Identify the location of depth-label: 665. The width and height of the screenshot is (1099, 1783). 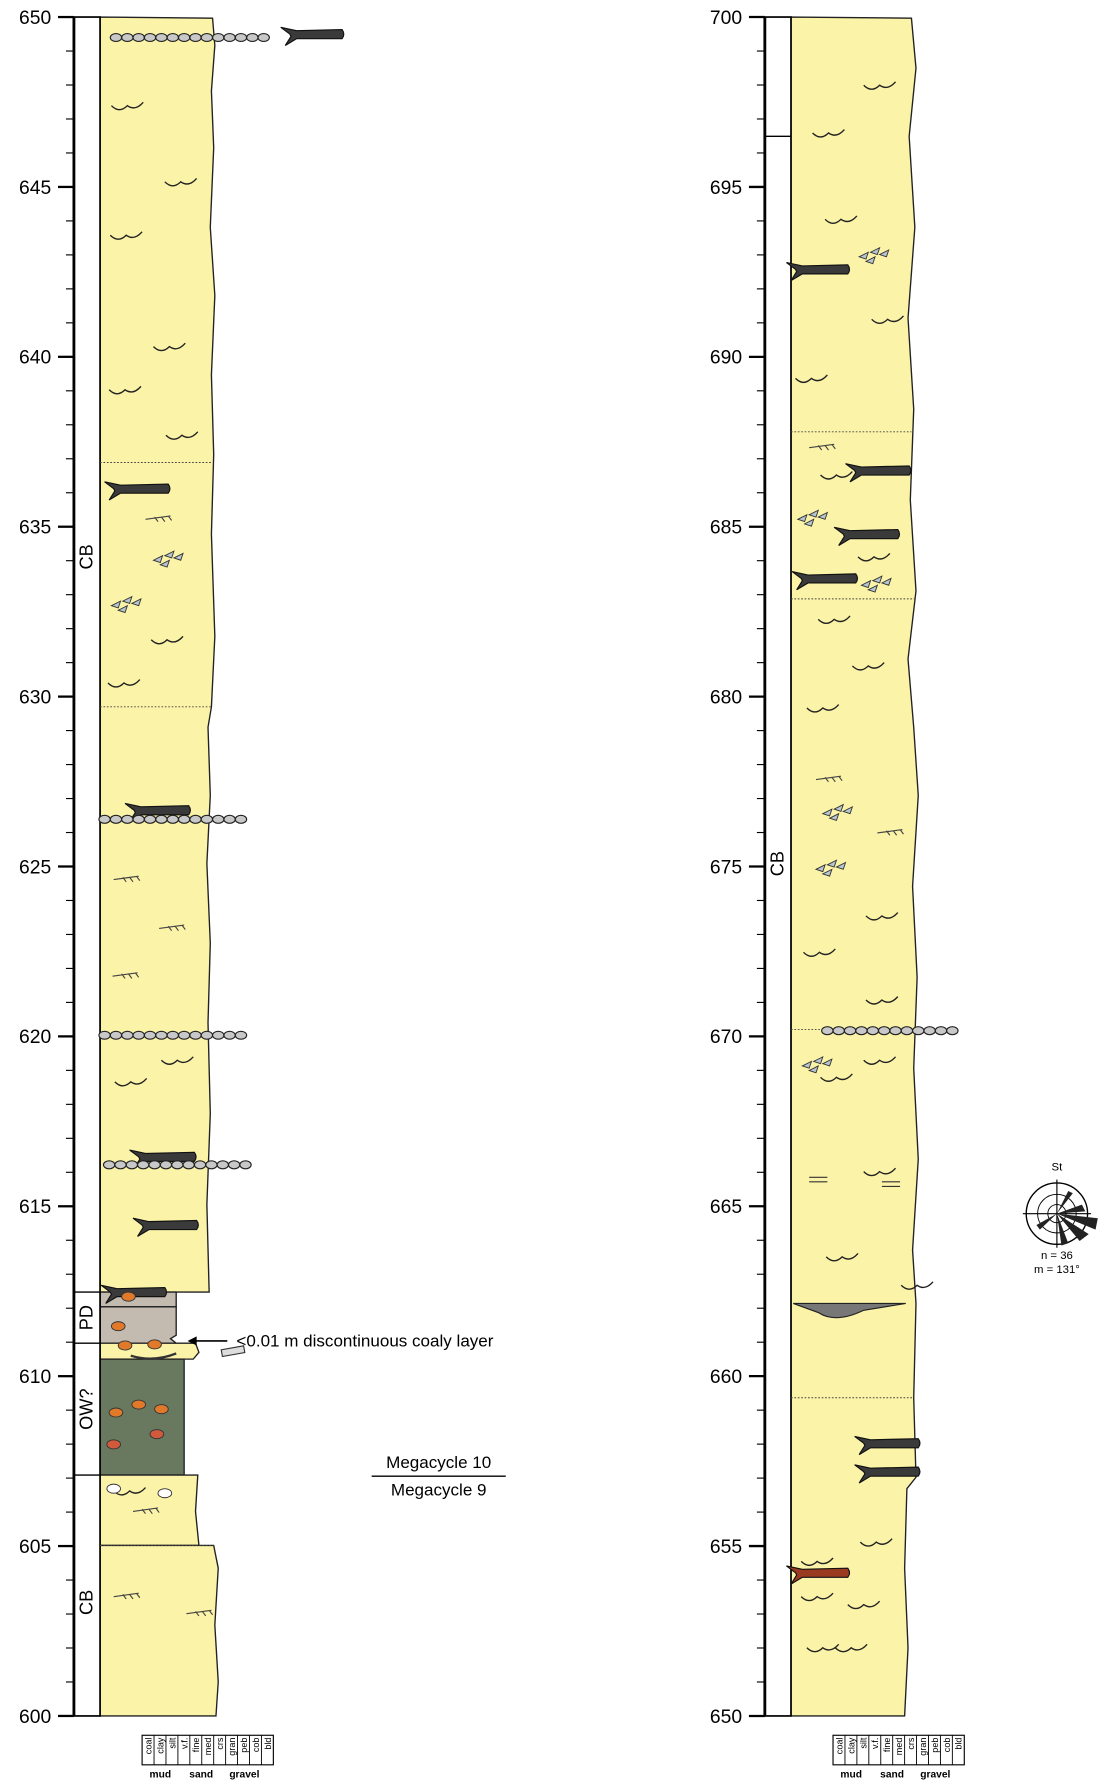
(726, 1207).